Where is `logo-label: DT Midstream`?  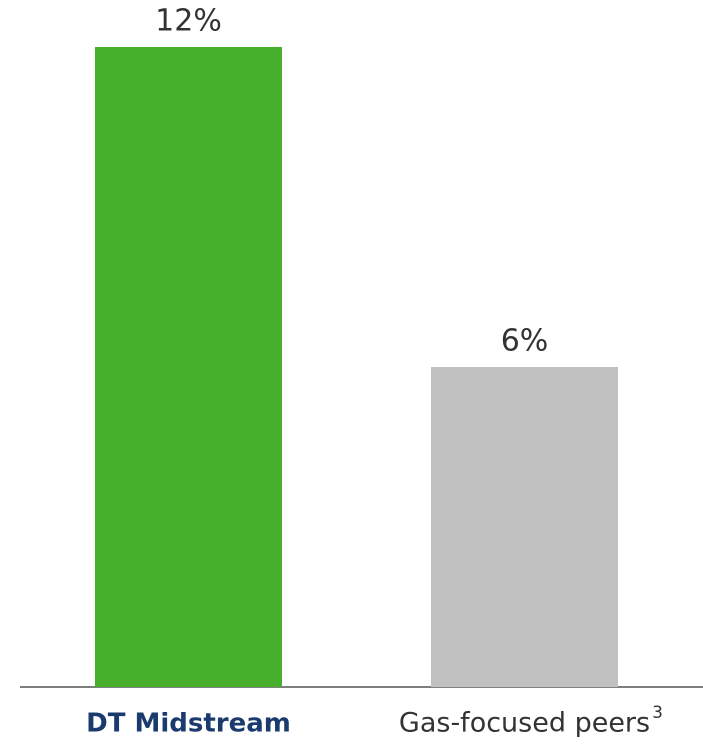 logo-label: DT Midstream is located at coordinates (188, 724).